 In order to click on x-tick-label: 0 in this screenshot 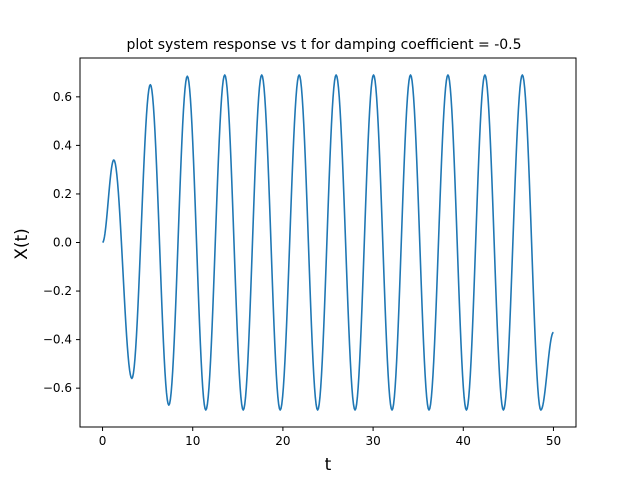, I will do `click(103, 441)`.